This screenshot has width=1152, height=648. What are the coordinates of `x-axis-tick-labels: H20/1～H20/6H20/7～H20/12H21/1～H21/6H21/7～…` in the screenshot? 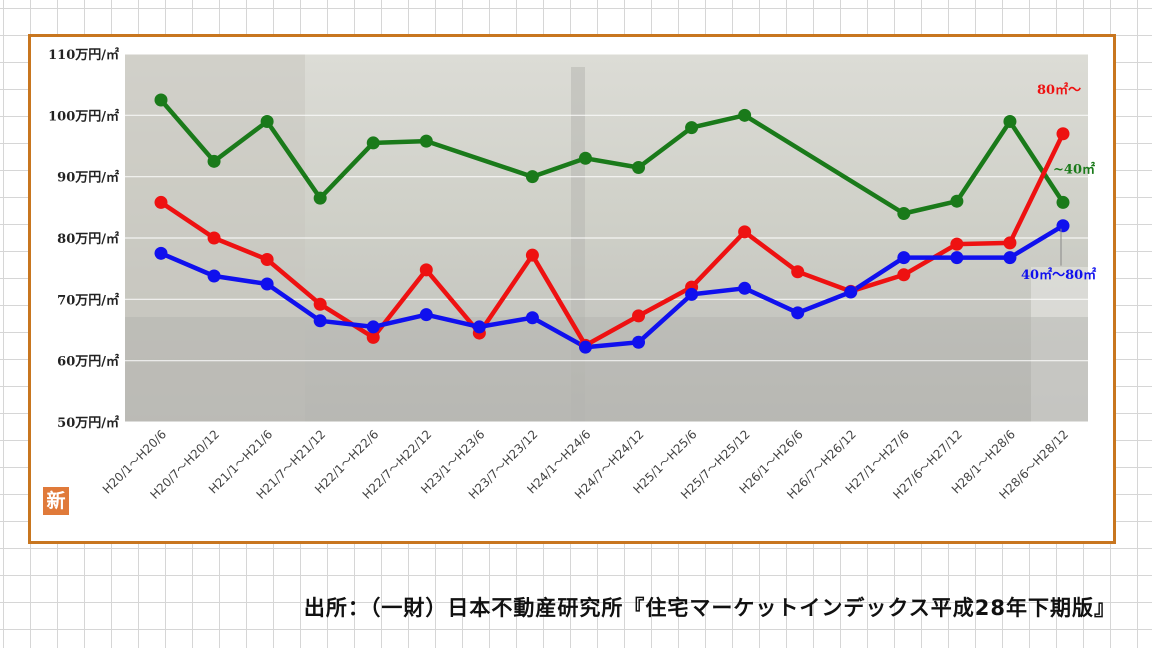 It's located at (585, 464).